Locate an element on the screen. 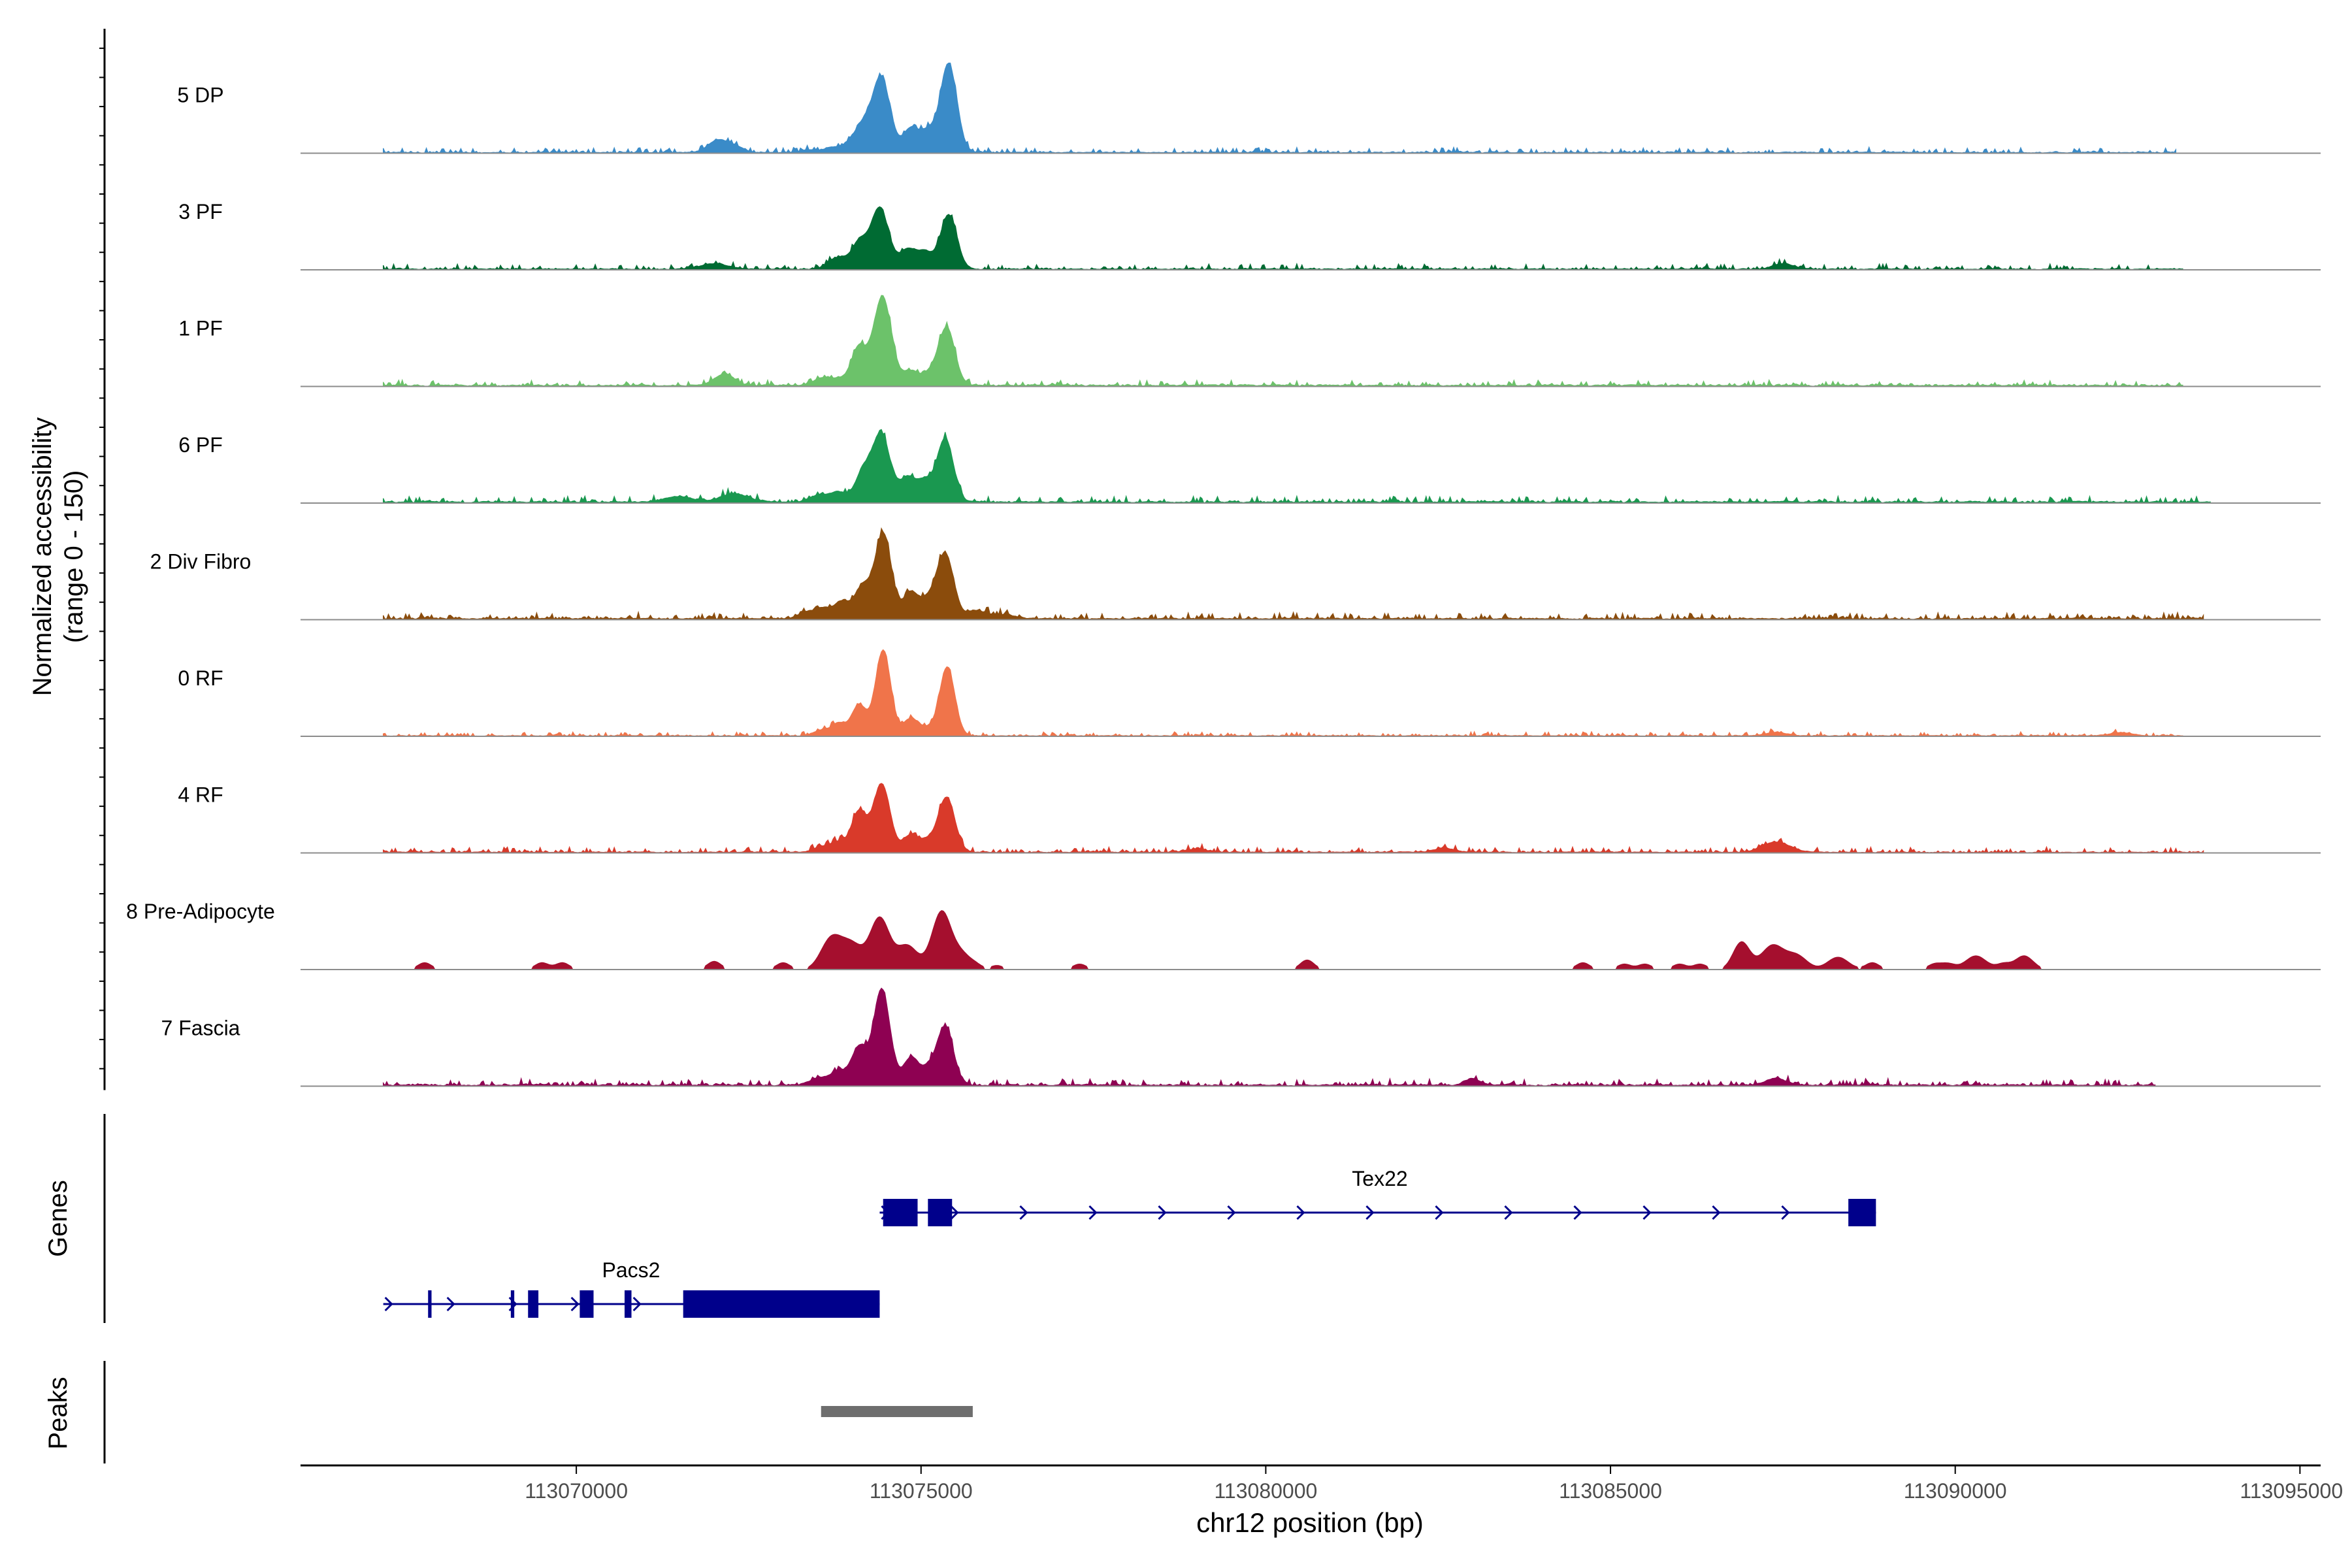 The height and width of the screenshot is (1568, 2352). track-5-dp: 5 DP is located at coordinates (1249, 108).